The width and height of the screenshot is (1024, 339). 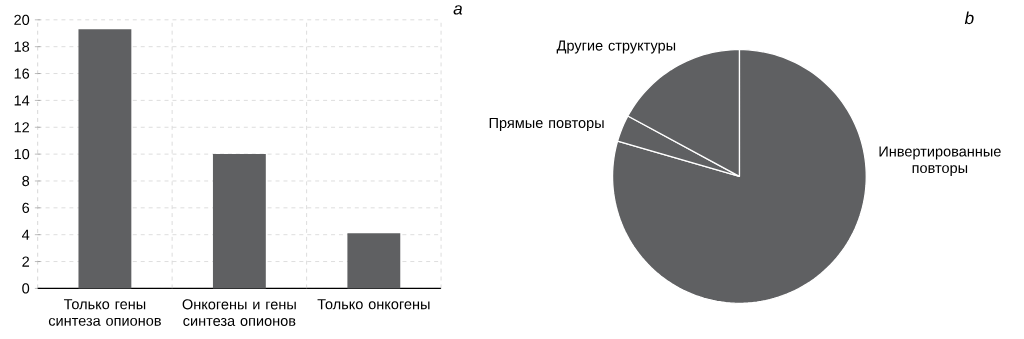 What do you see at coordinates (969, 18) in the screenshot?
I see `text: b` at bounding box center [969, 18].